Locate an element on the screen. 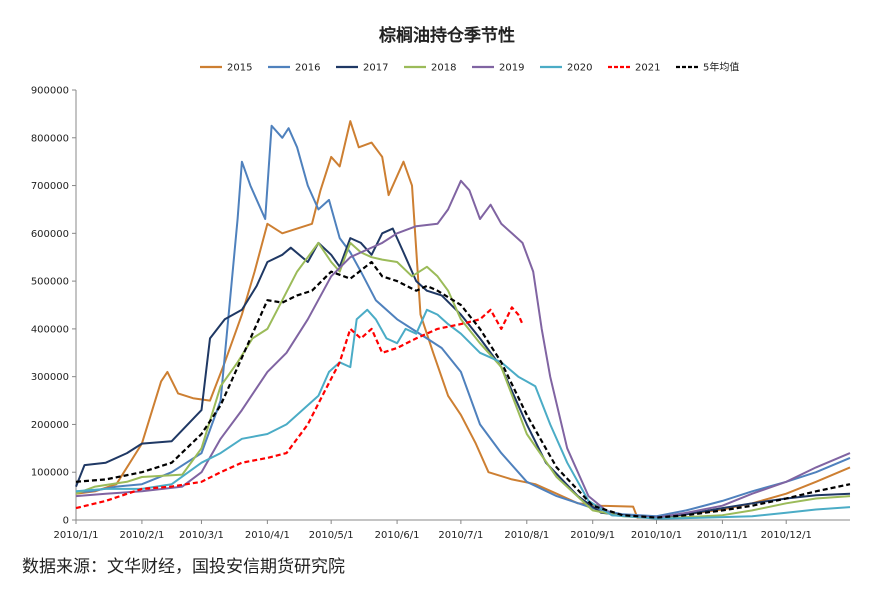  legend-label-1: 2016 is located at coordinates (307, 68).